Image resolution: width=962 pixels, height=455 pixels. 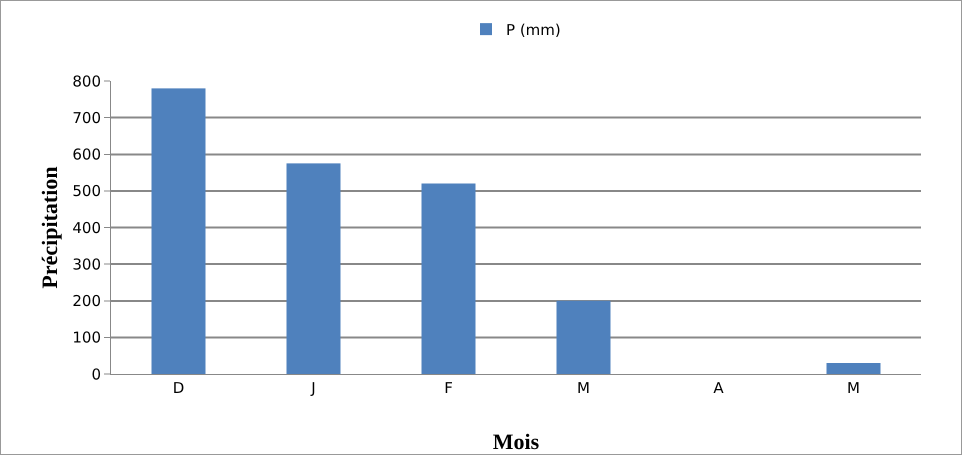 What do you see at coordinates (516, 441) in the screenshot?
I see `x-axis-title: Mois` at bounding box center [516, 441].